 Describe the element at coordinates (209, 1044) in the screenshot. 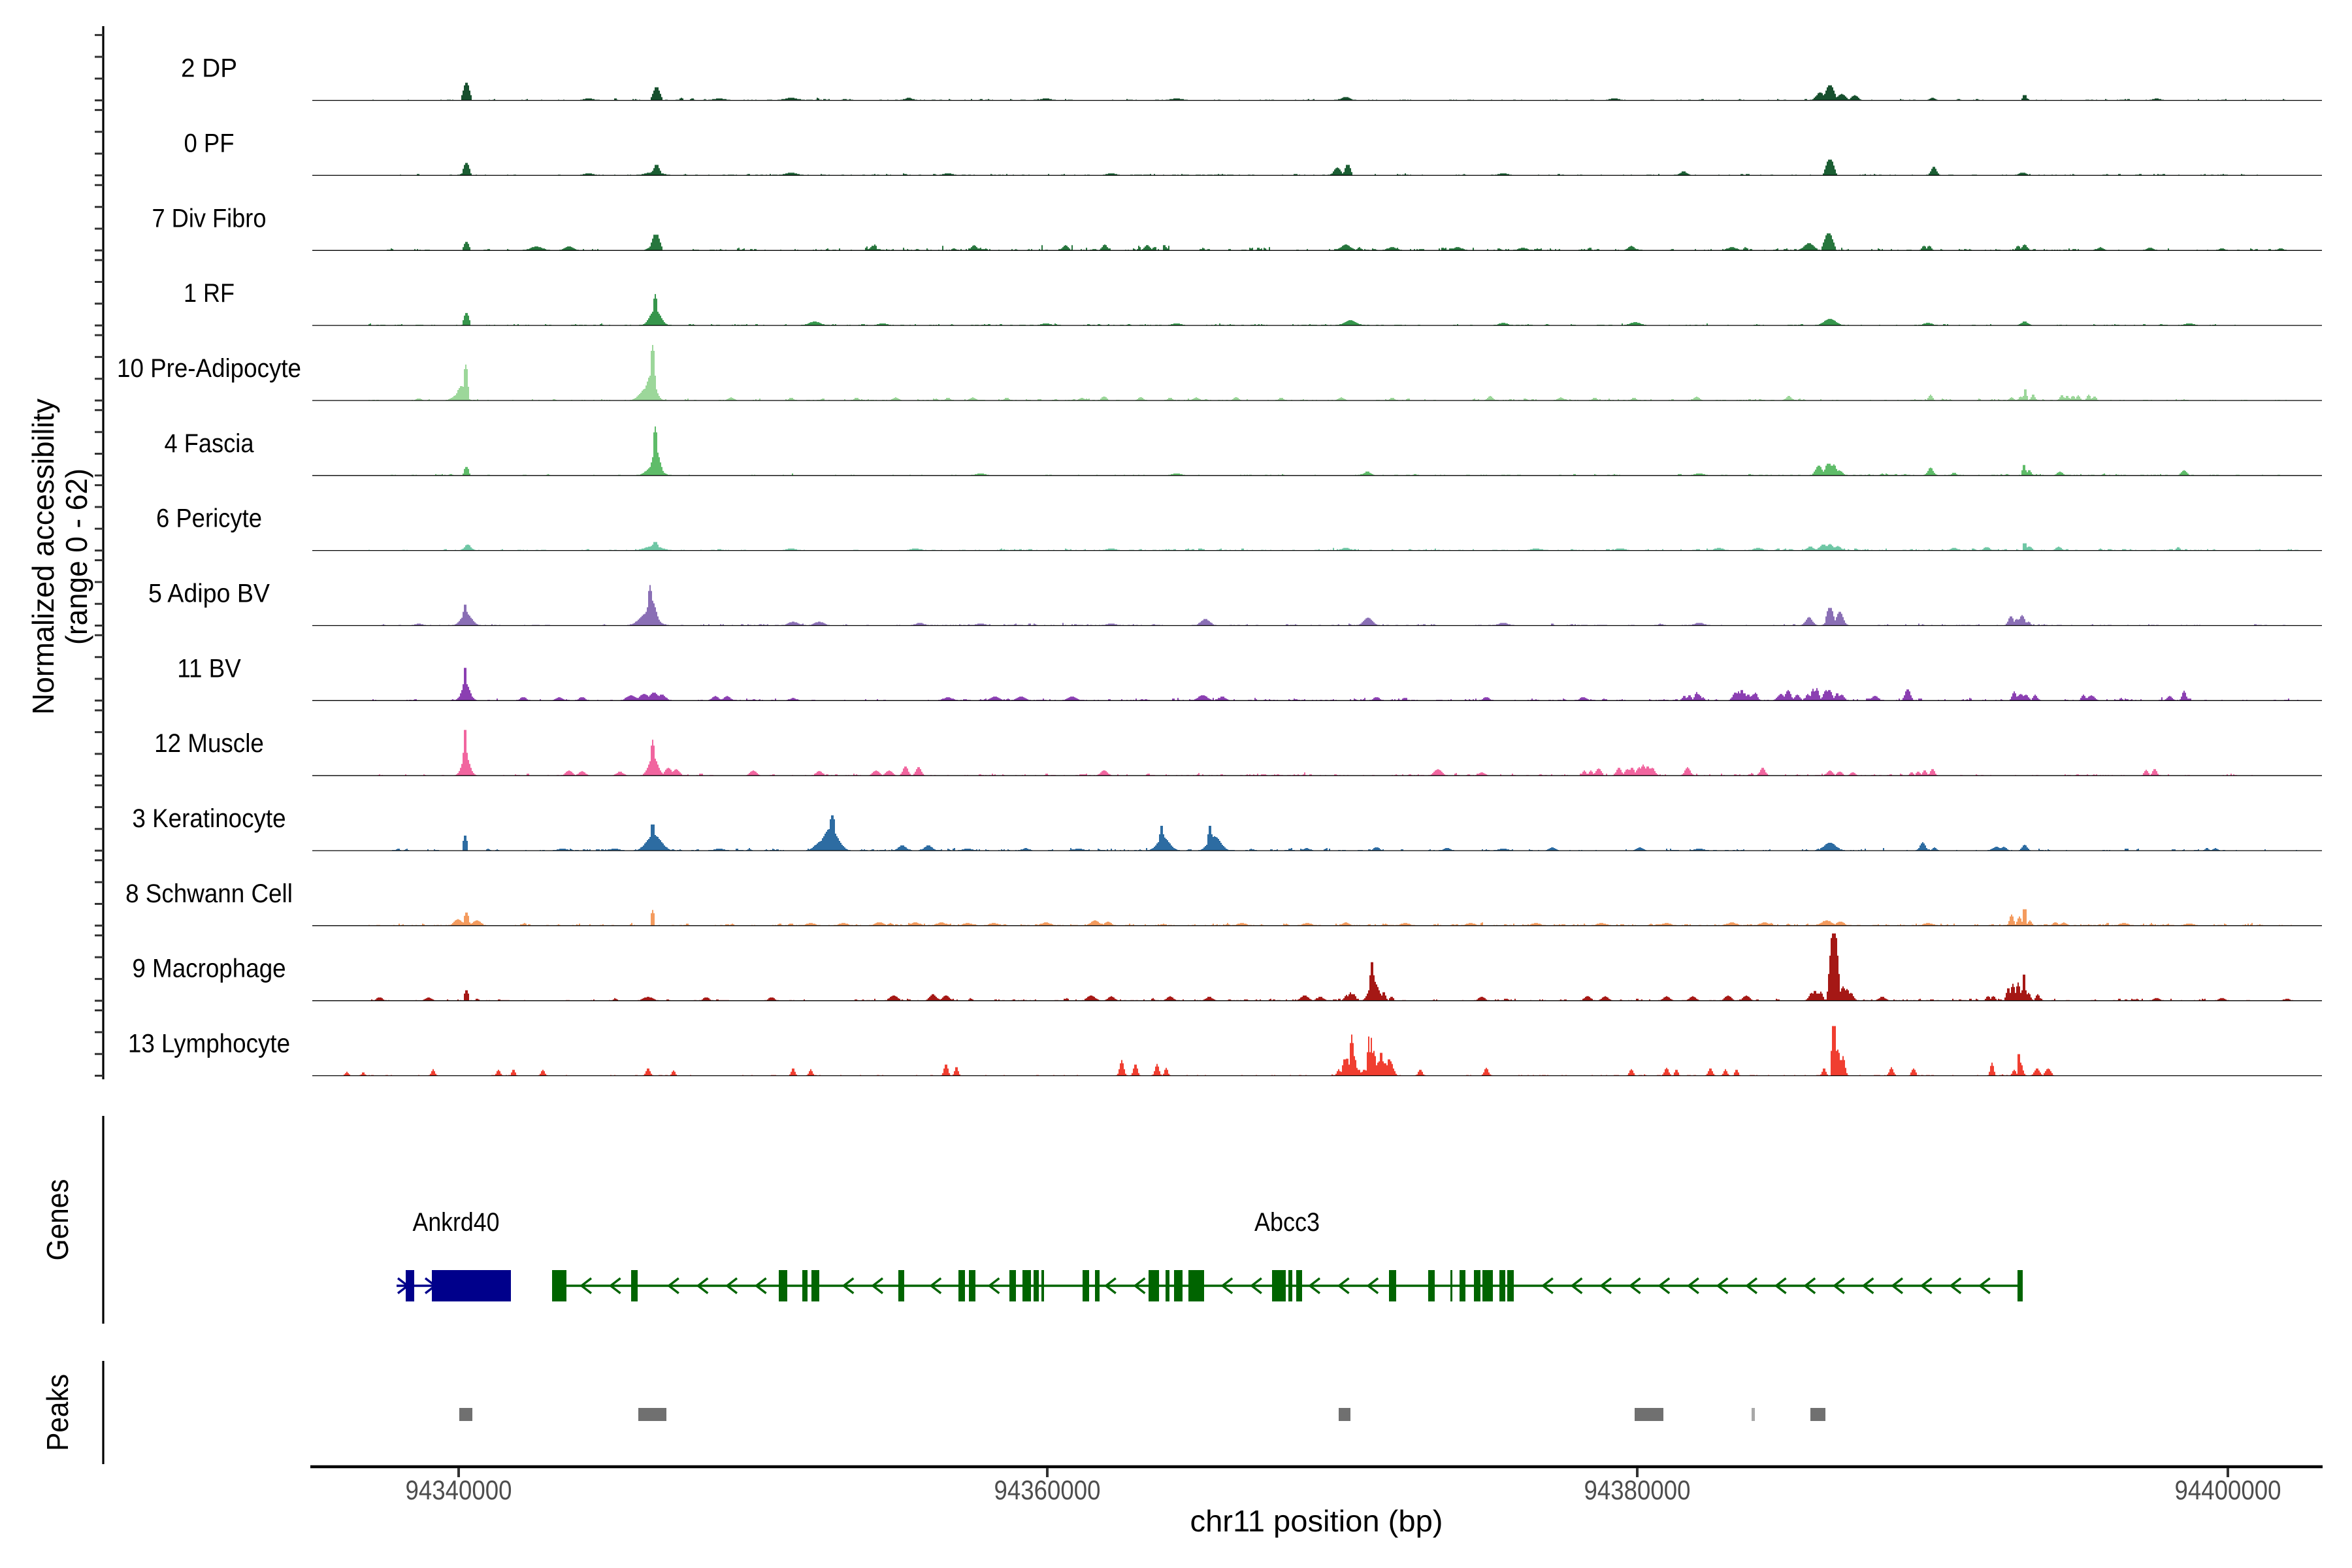

I see `svg-text: 13 Lymphocyte` at that location.